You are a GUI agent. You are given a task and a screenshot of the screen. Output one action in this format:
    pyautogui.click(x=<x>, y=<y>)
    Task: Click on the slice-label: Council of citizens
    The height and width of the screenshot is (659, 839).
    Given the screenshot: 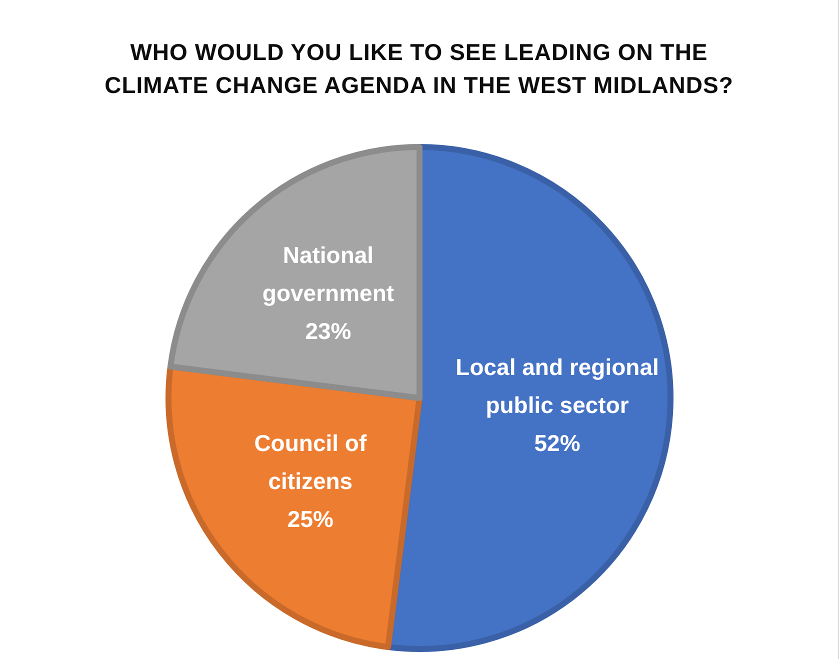 What is the action you would take?
    pyautogui.click(x=310, y=462)
    